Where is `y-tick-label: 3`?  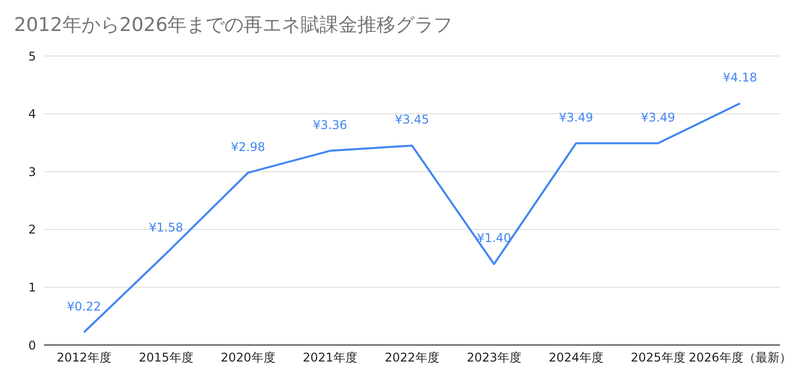 y-tick-label: 3 is located at coordinates (32, 171).